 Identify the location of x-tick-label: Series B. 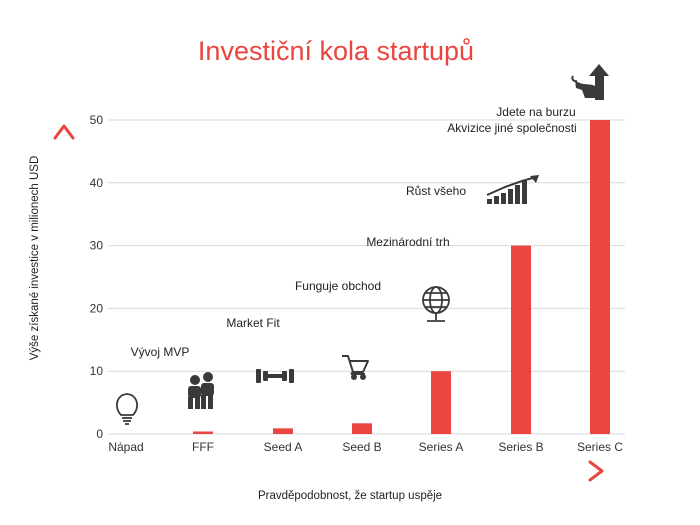
(520, 447).